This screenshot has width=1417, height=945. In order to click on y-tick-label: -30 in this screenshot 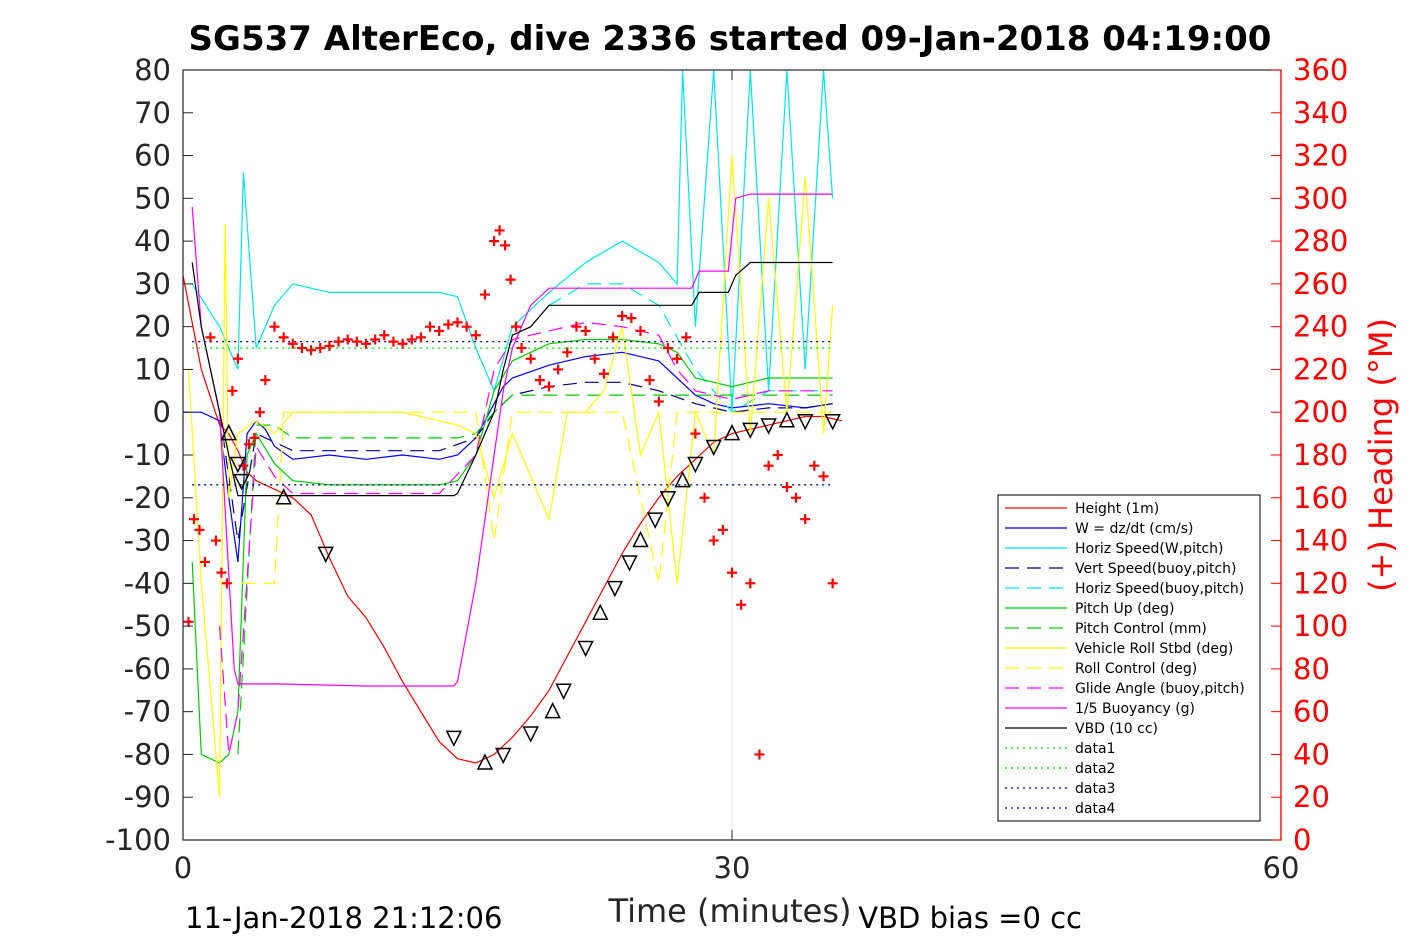, I will do `click(147, 541)`.